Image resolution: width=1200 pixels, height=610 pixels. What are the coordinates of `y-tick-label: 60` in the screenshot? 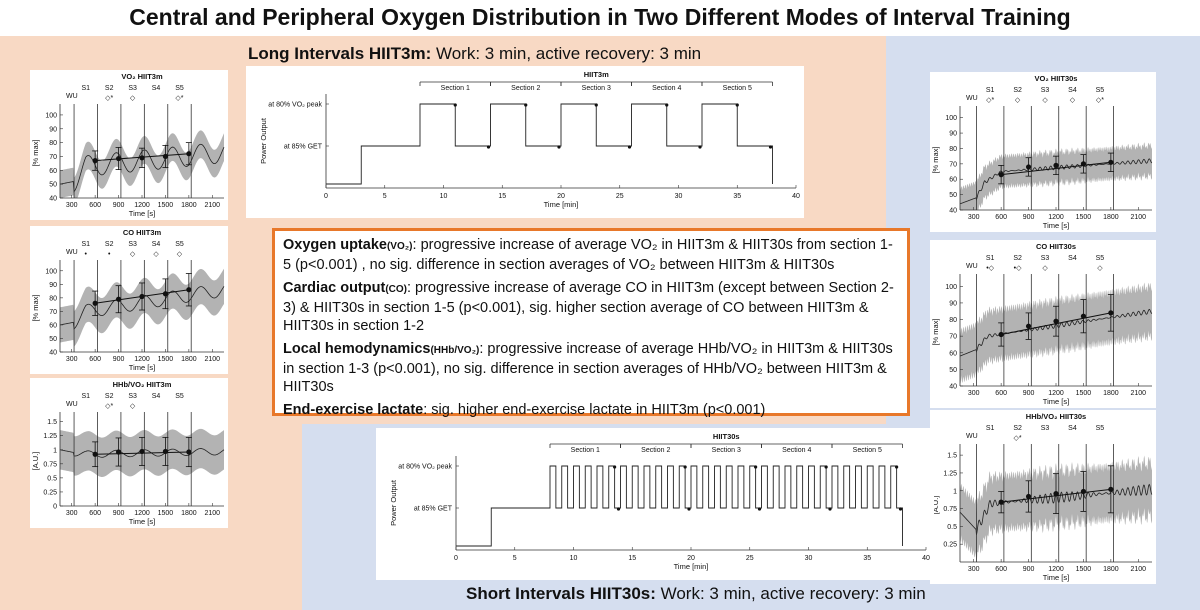 It's located at (953, 180).